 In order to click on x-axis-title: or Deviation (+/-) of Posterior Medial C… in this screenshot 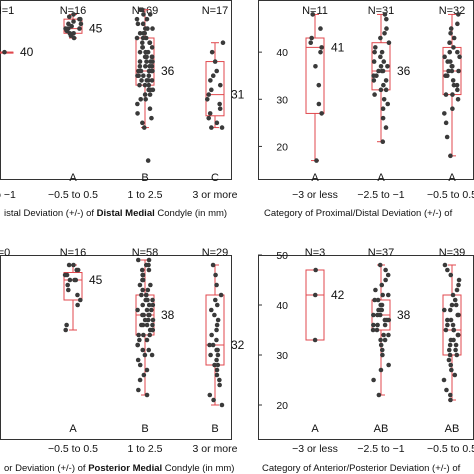, I will do `click(119, 468)`.